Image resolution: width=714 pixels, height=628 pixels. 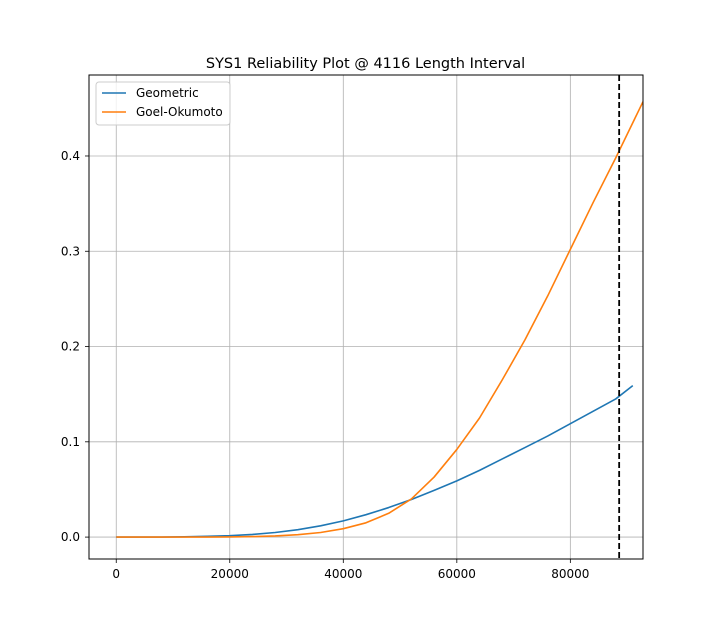 What do you see at coordinates (70, 442) in the screenshot?
I see `y-tick-label: 0.1` at bounding box center [70, 442].